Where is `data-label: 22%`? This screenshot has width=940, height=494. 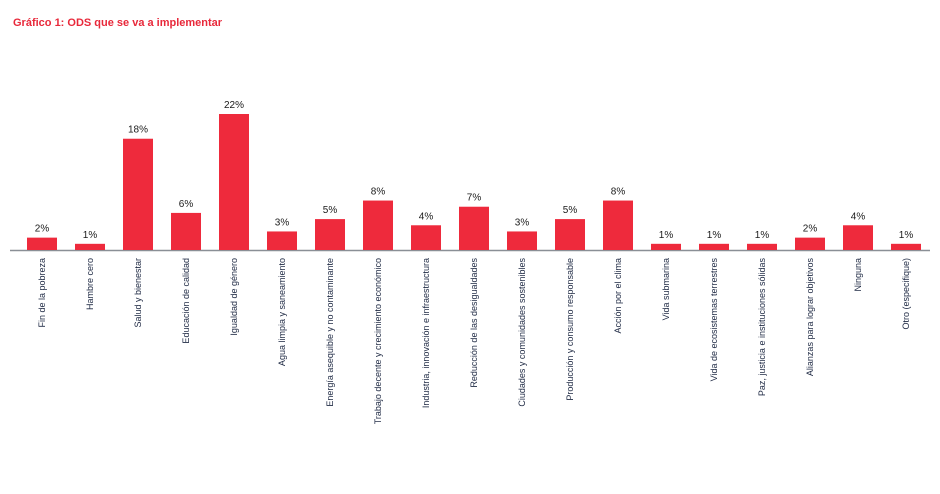
data-label: 22% is located at coordinates (234, 105).